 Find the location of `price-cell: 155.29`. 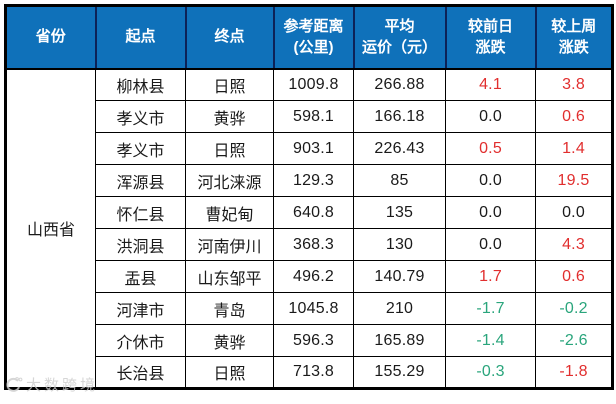

price-cell: 155.29 is located at coordinates (399, 372).